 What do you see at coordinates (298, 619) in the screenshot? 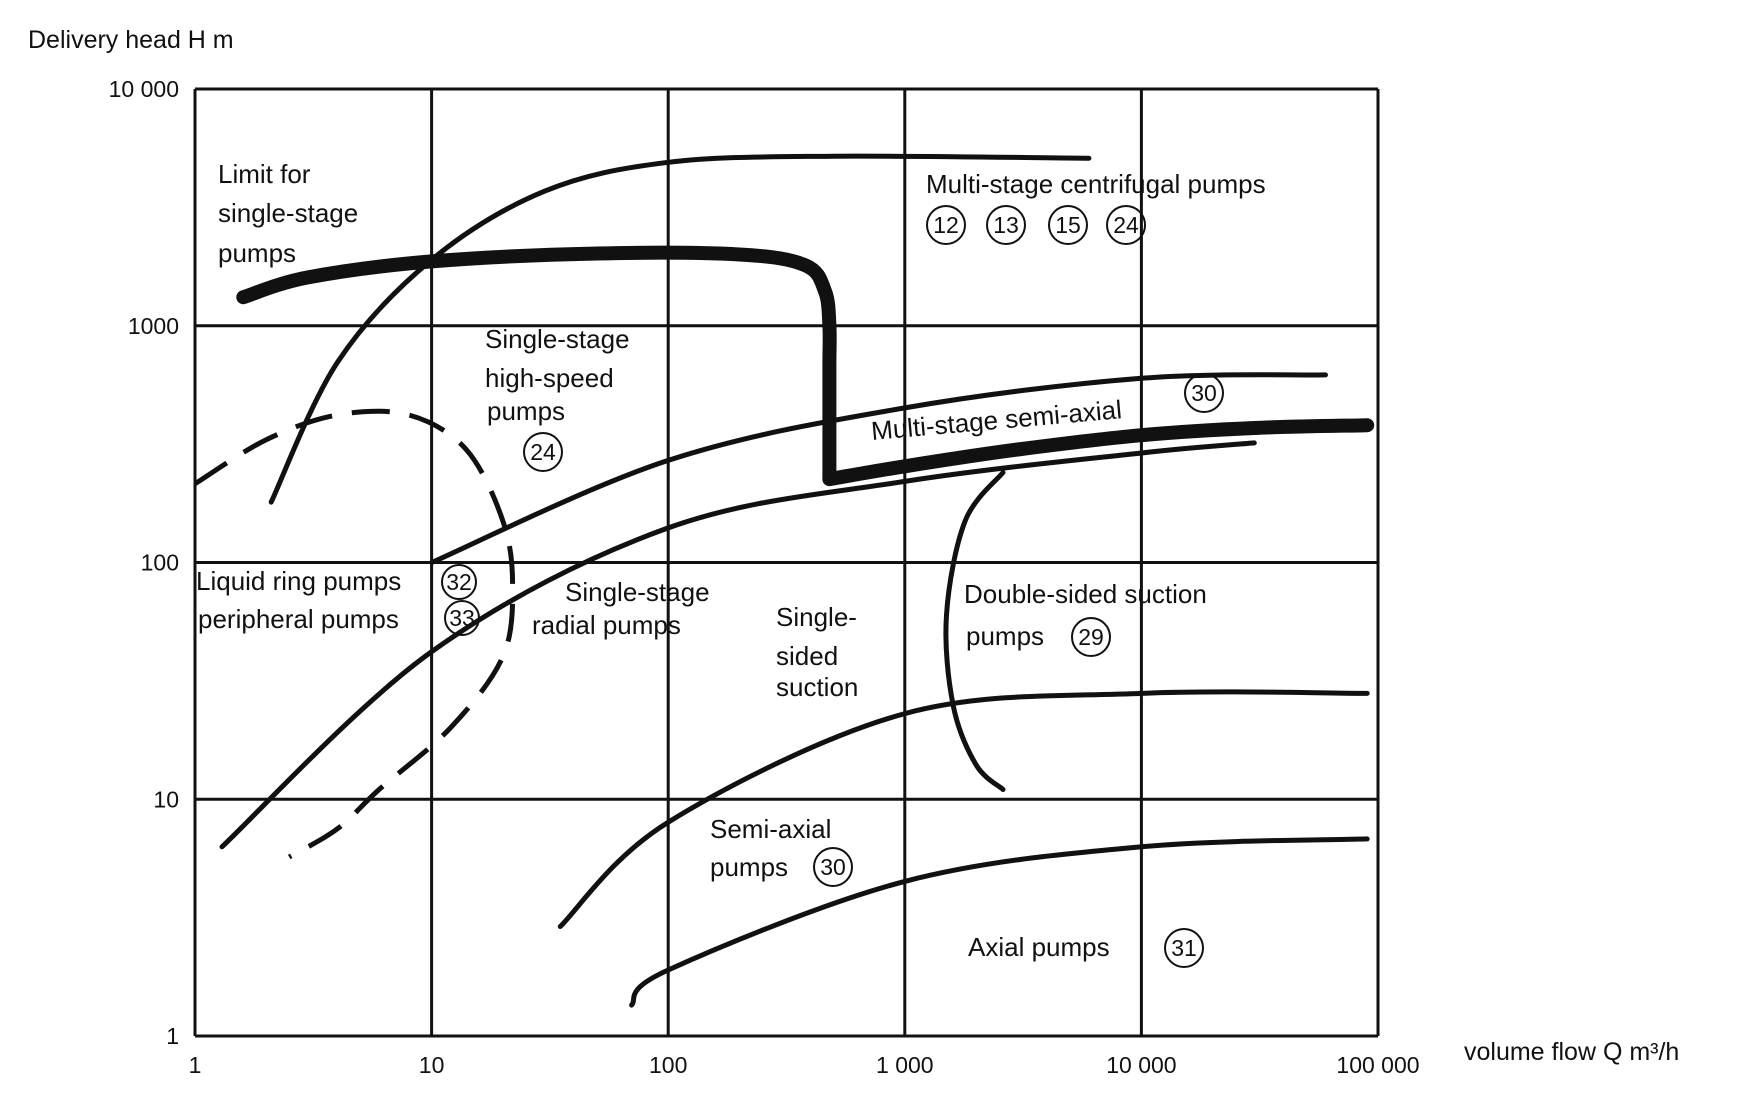
I see `peripheral-label: peripheral pumps` at bounding box center [298, 619].